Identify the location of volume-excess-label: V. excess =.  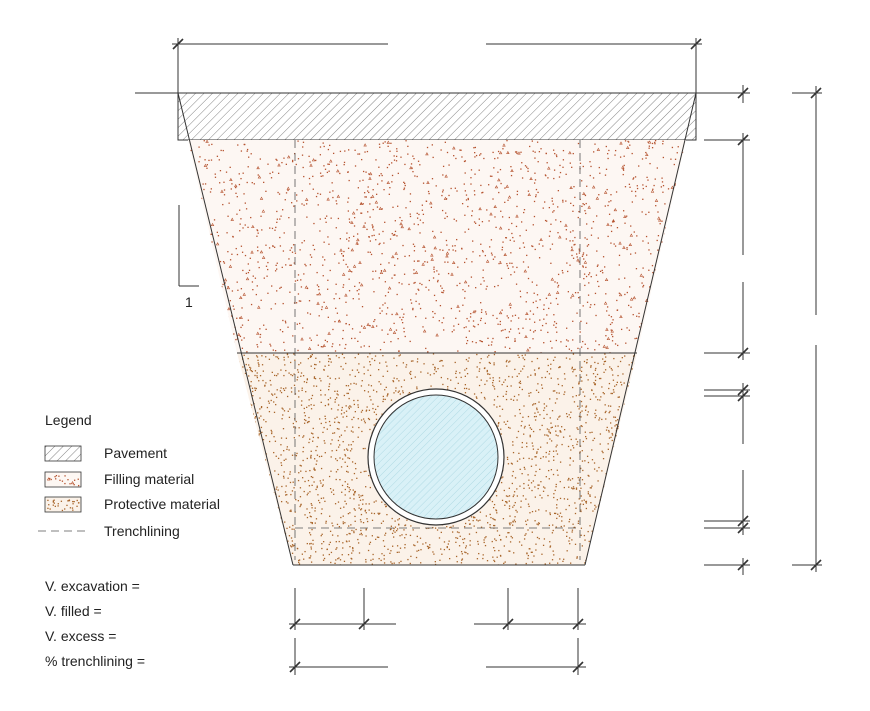
(80, 636).